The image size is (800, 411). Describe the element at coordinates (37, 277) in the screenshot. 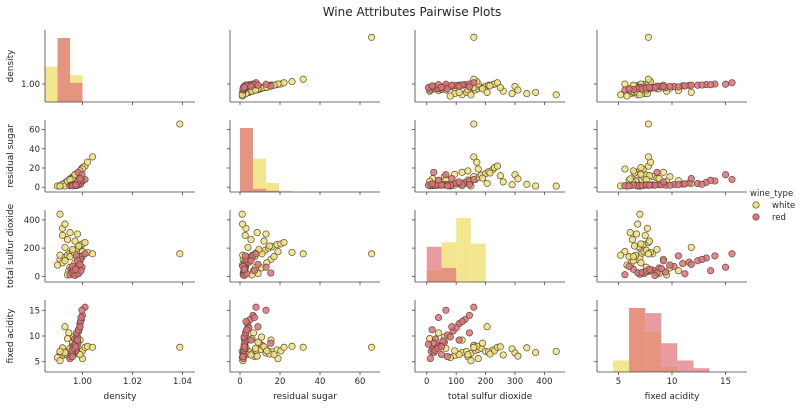

I see `y-tick-label: 0` at that location.